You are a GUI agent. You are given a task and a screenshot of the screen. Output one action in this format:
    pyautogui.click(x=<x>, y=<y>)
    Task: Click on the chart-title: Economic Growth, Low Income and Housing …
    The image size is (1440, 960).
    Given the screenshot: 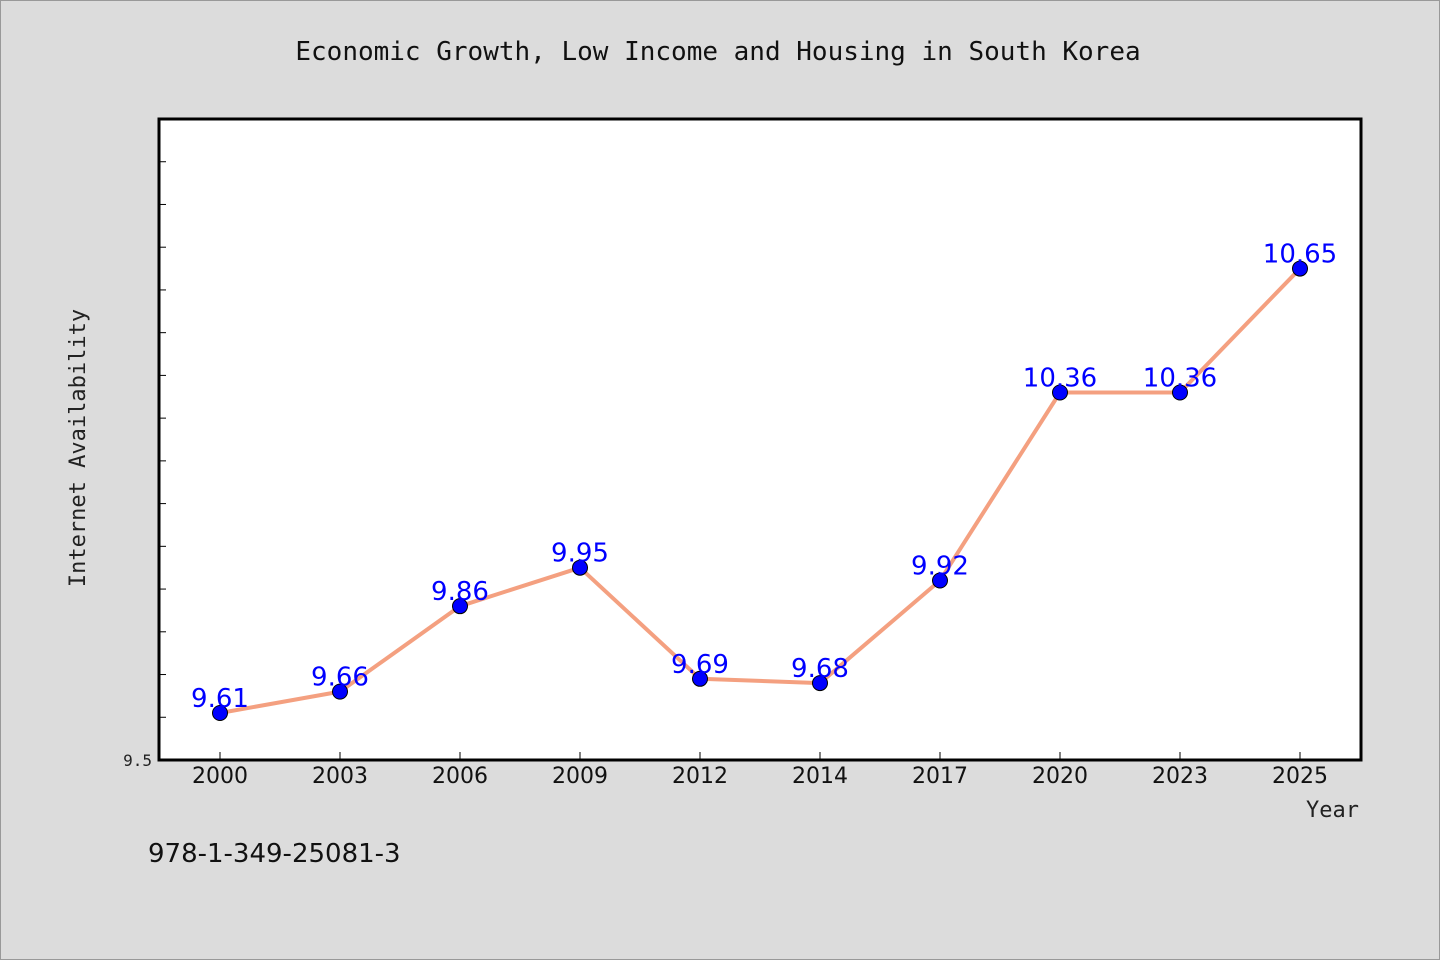 What is the action you would take?
    pyautogui.click(x=717, y=52)
    